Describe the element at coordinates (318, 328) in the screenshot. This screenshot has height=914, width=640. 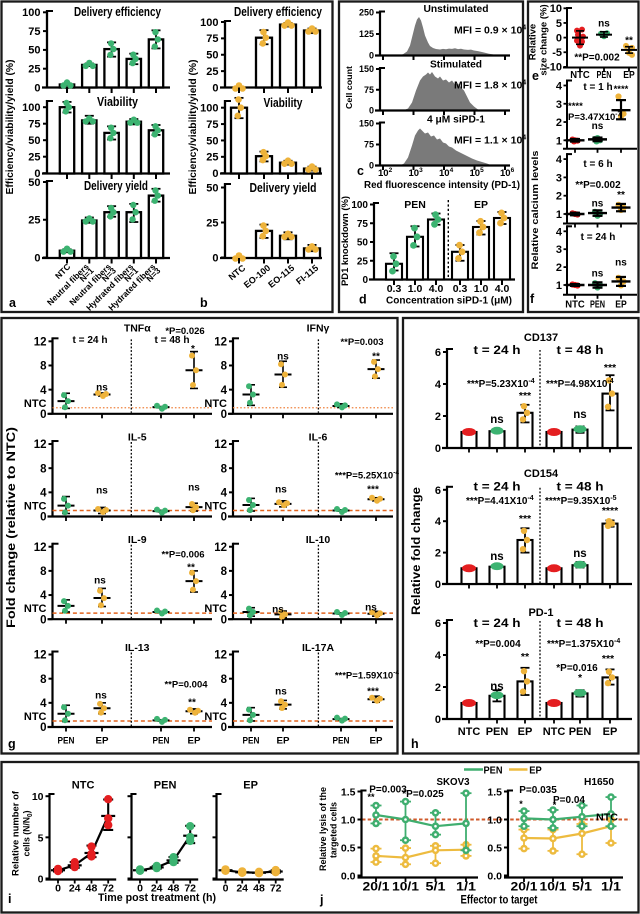
I see `svg-text: IFNγ` at that location.